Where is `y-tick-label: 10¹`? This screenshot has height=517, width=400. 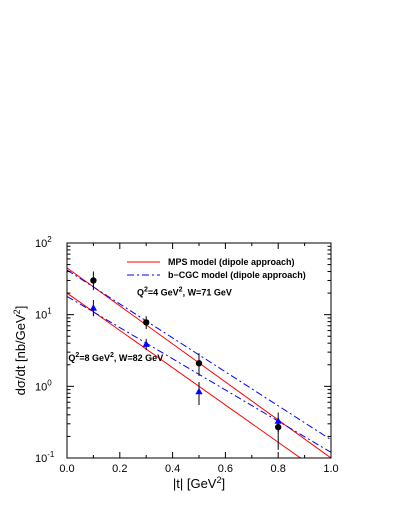 y-tick-label: 10¹ is located at coordinates (43, 314).